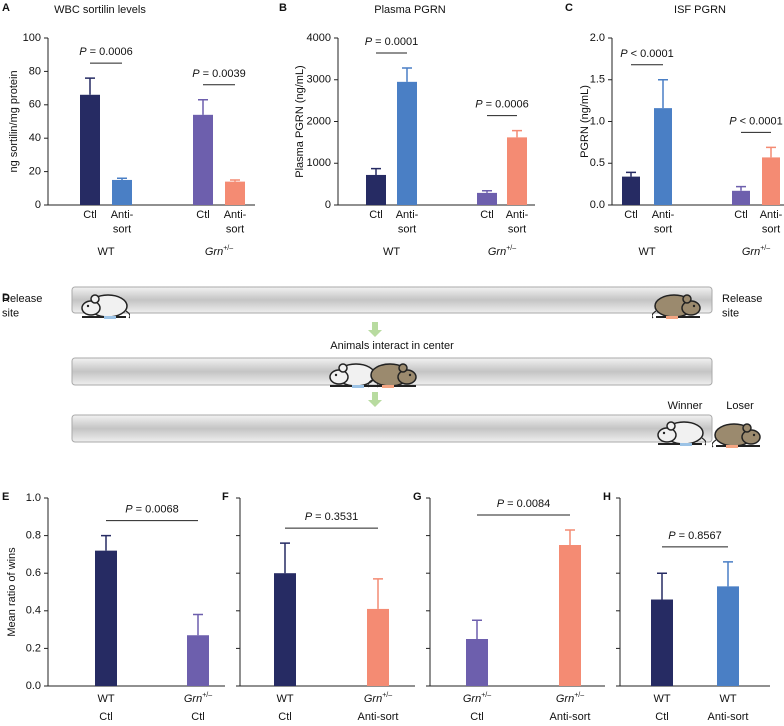 Image resolution: width=784 pixels, height=726 pixels. What do you see at coordinates (5, 497) in the screenshot?
I see `panel-letter: E` at bounding box center [5, 497].